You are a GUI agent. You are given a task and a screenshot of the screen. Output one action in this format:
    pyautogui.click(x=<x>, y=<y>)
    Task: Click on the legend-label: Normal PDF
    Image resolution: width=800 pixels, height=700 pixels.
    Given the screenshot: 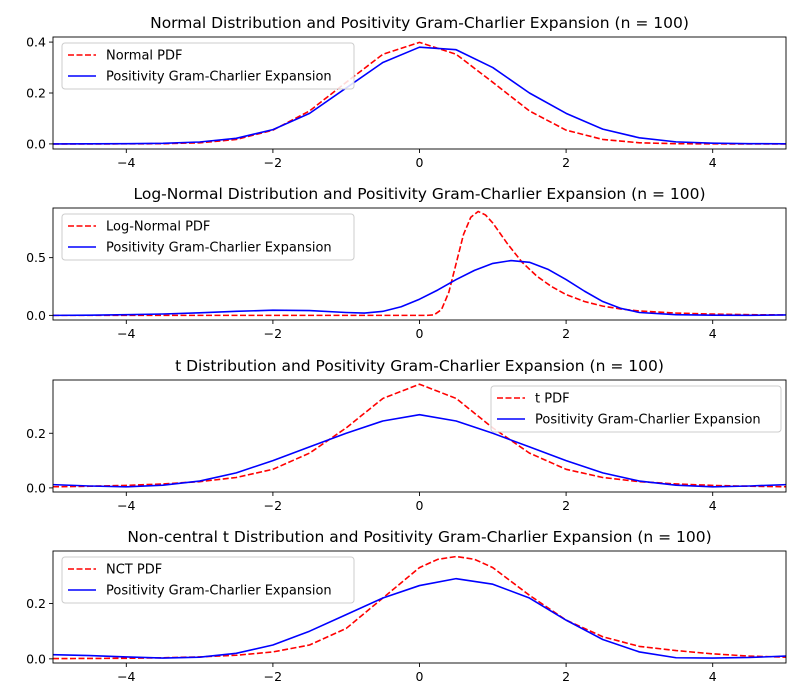 What is the action you would take?
    pyautogui.click(x=144, y=56)
    